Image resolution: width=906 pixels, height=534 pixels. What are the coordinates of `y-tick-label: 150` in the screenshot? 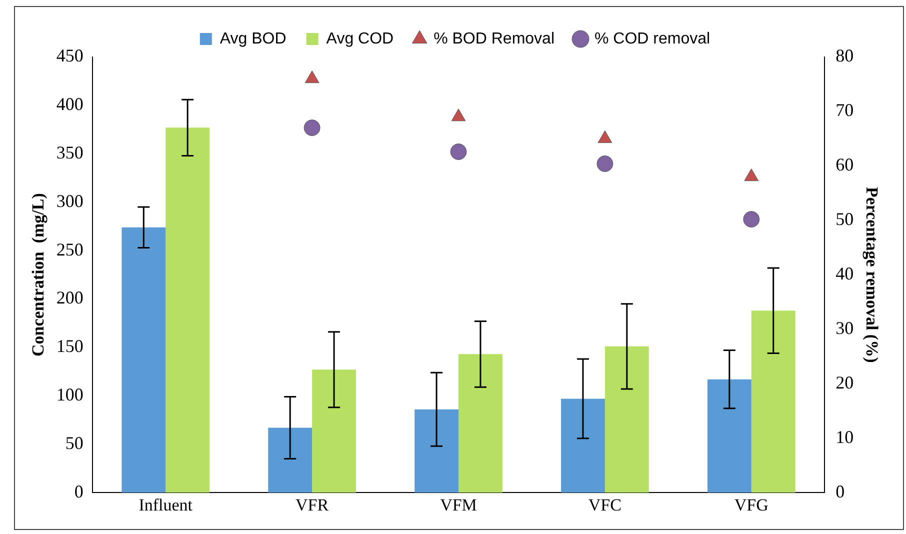 It's located at (70, 346).